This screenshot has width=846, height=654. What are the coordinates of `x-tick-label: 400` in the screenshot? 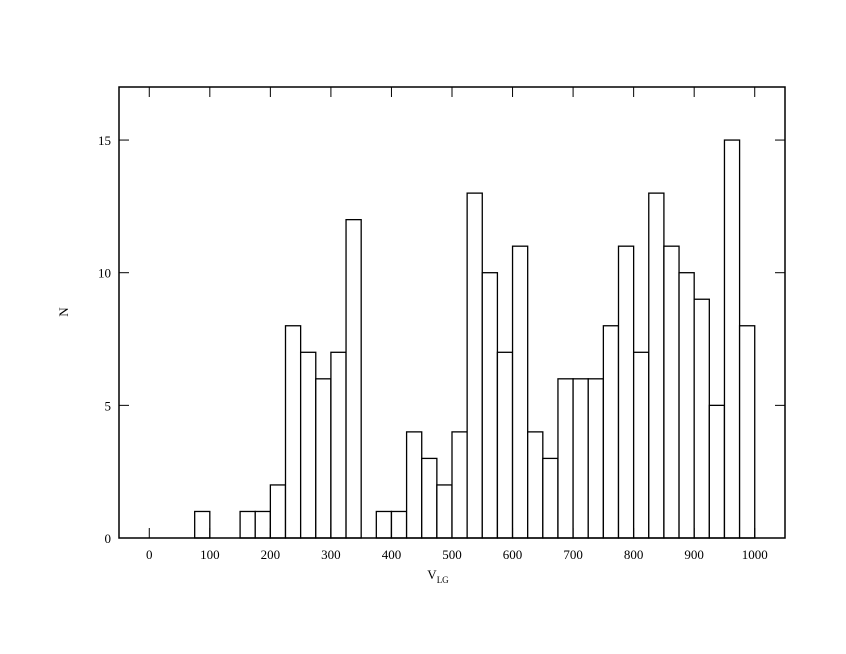 It's located at (392, 554).